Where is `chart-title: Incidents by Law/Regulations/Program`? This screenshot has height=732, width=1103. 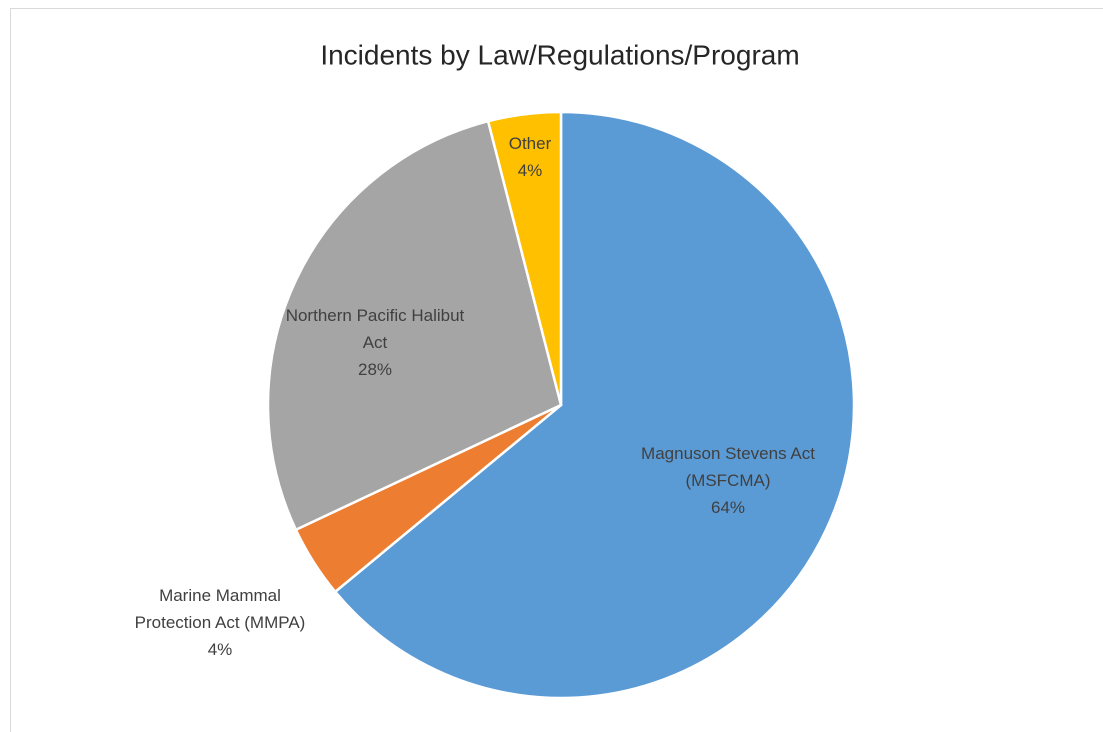 chart-title: Incidents by Law/Regulations/Program is located at coordinates (559, 54).